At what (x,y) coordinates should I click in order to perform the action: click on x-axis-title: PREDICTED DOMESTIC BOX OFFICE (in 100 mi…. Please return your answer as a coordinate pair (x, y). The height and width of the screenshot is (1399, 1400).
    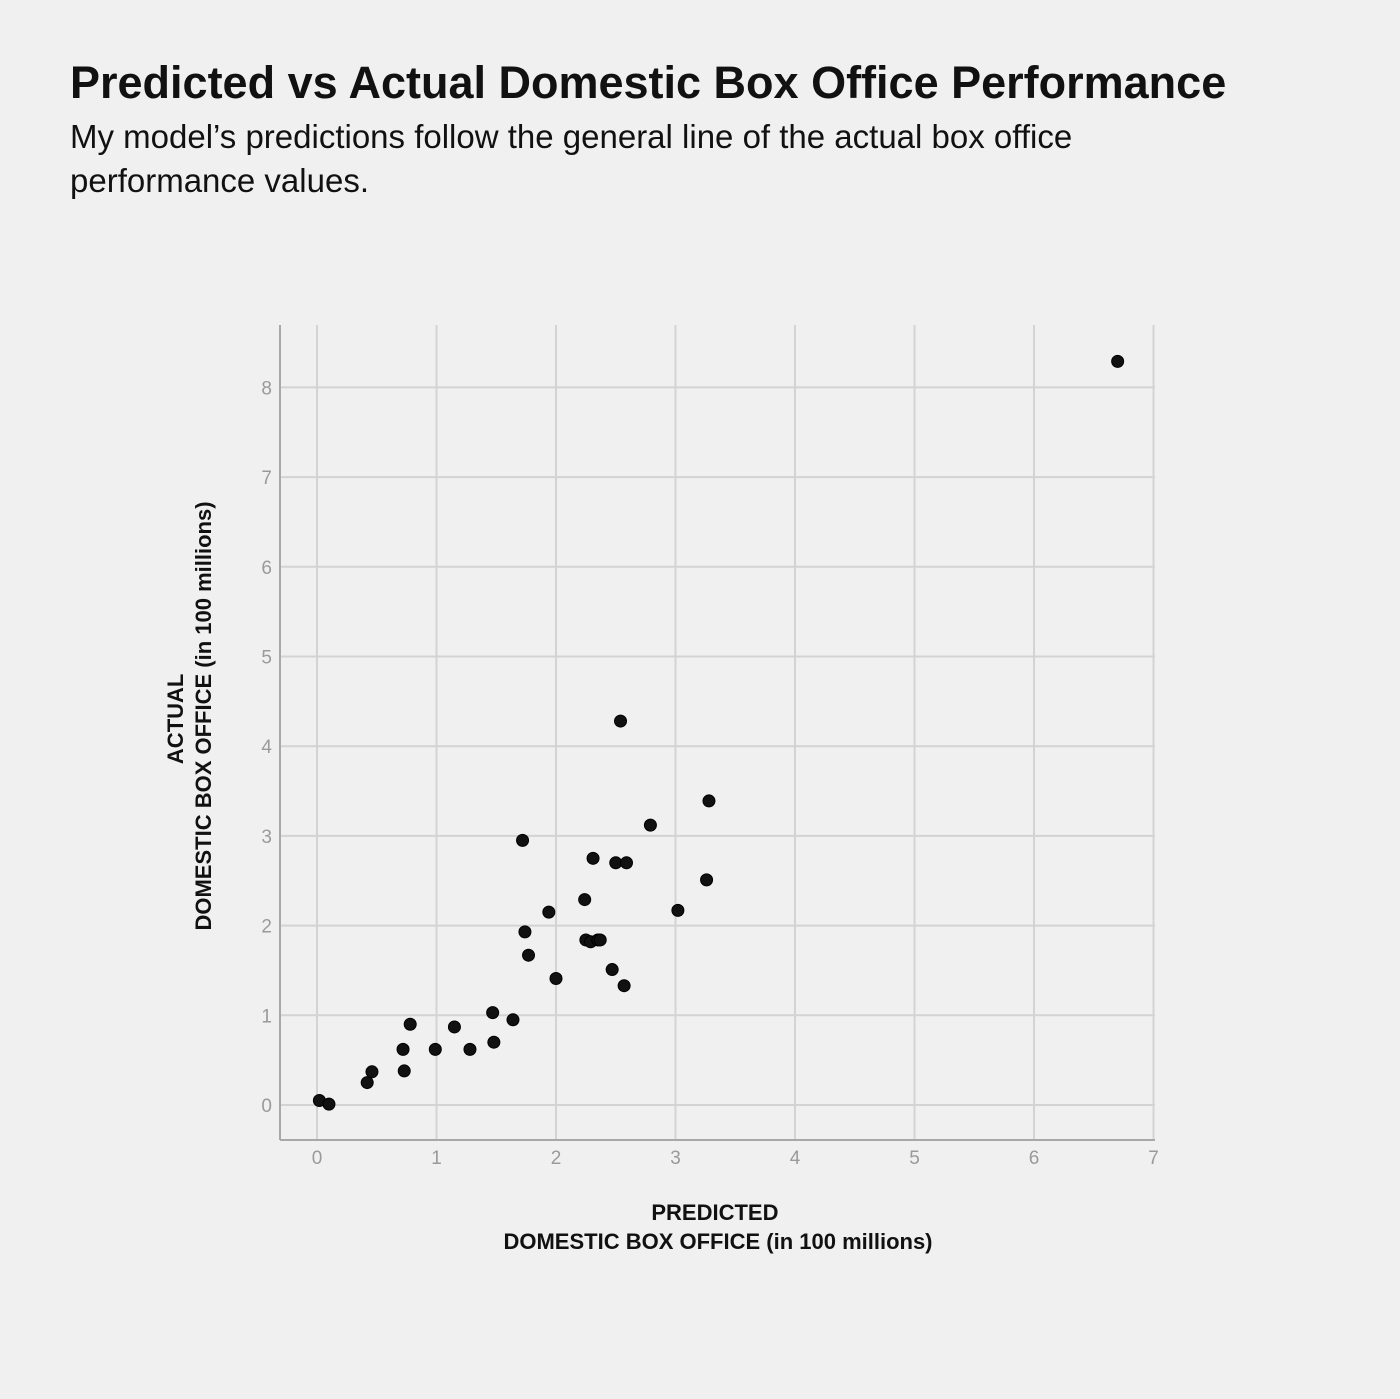
    Looking at the image, I should click on (717, 1227).